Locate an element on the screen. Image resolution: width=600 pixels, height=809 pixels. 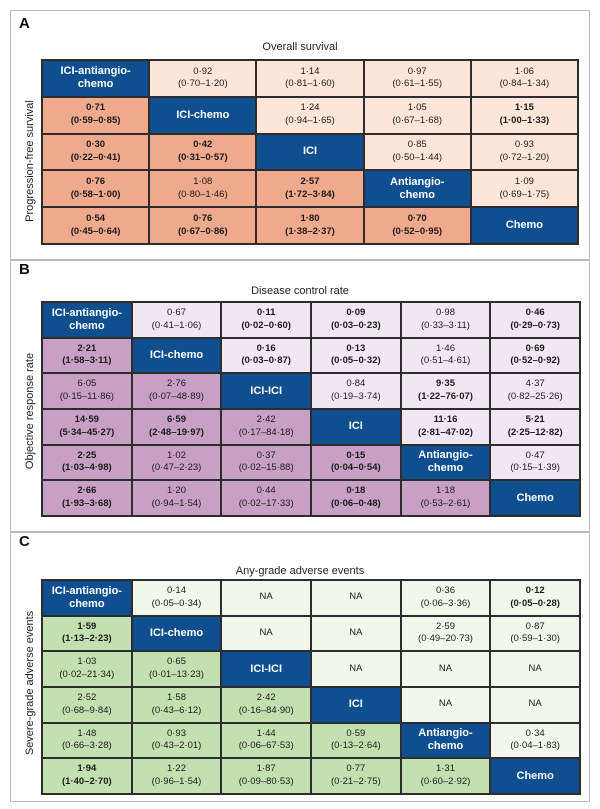
cell-ci: (0·60–2·92) is located at coordinates (445, 782).